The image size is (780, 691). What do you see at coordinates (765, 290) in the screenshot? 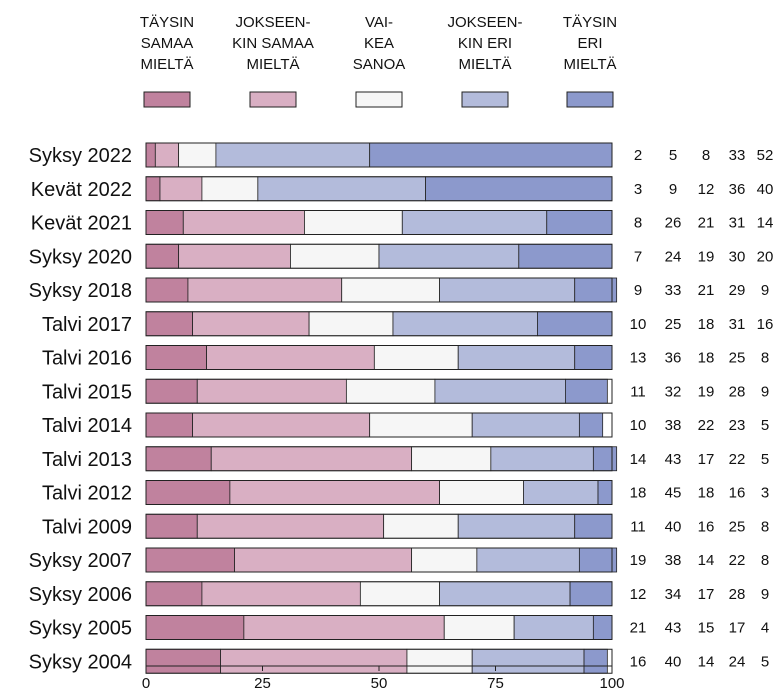
I see `value-label: 9` at bounding box center [765, 290].